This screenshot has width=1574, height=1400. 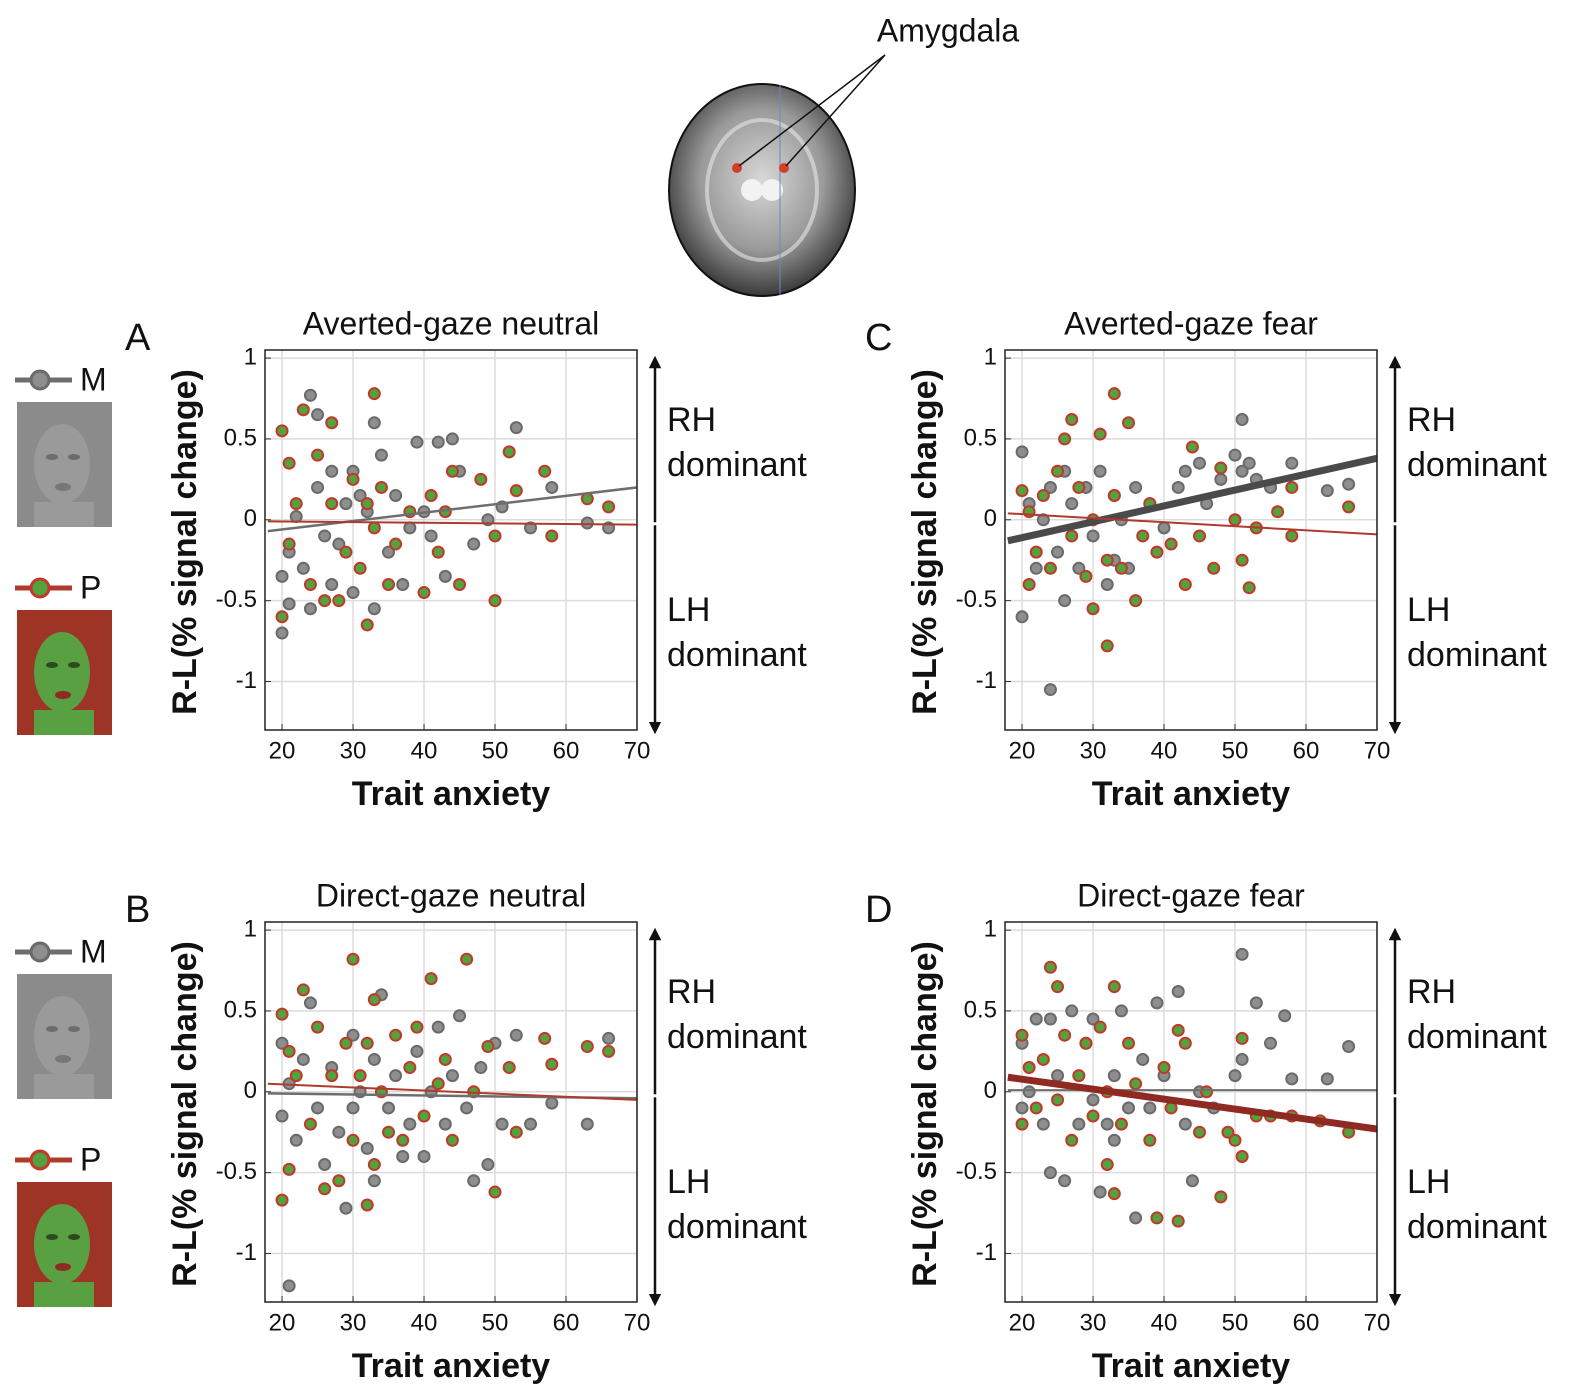 I want to click on y-tick-label: 0.5, so click(x=240, y=1009).